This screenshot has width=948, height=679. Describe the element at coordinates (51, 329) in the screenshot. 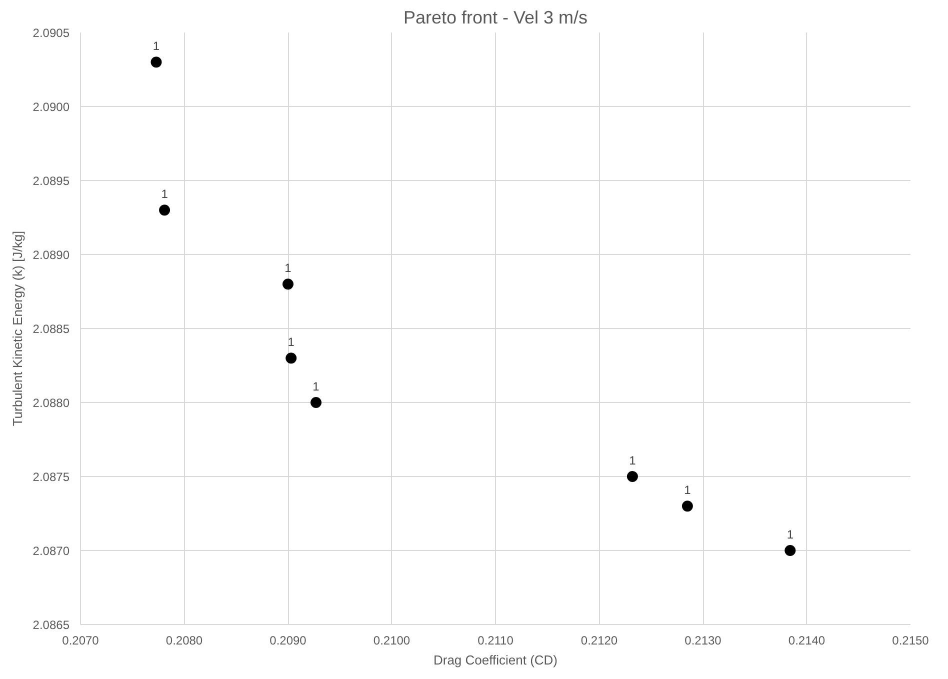

I see `y-tick-label: 2.0885` at that location.